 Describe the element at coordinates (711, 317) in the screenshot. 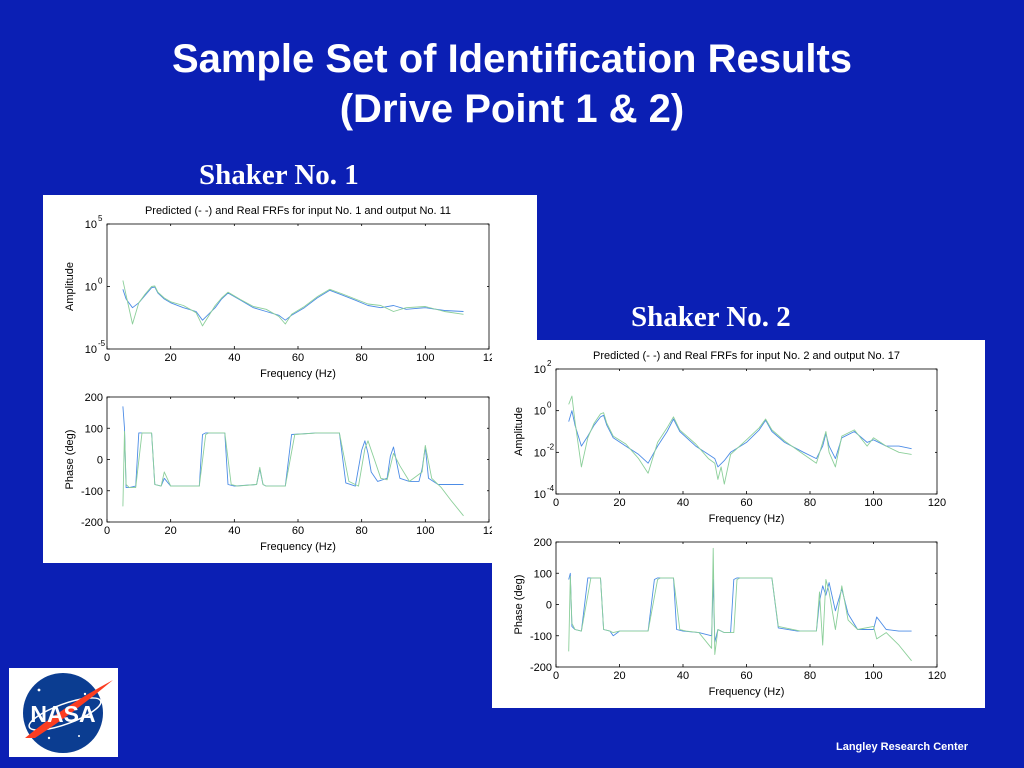

I see `shaker2-label: Shaker No. 2` at that location.